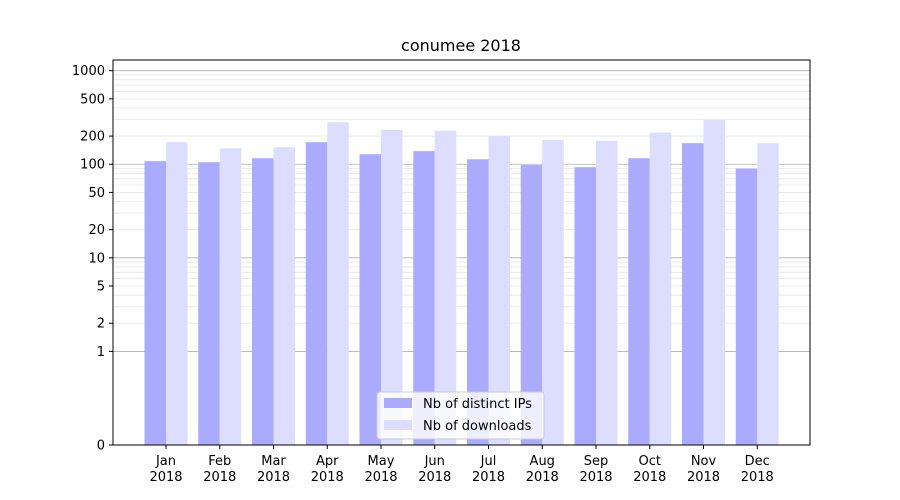  I want to click on legend-box, so click(460, 415).